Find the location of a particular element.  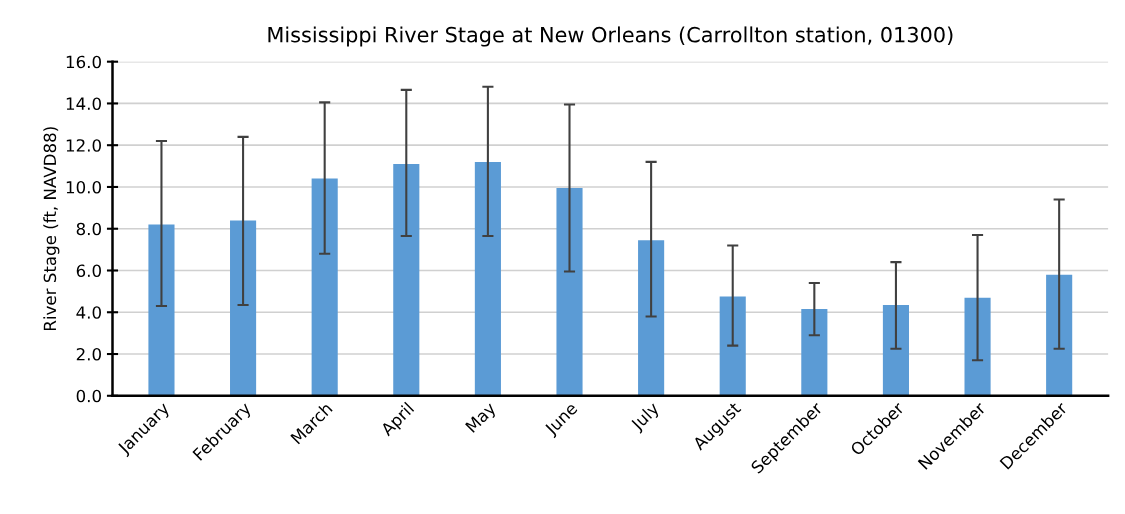

y-tick-label: 12.0 is located at coordinates (83, 145).